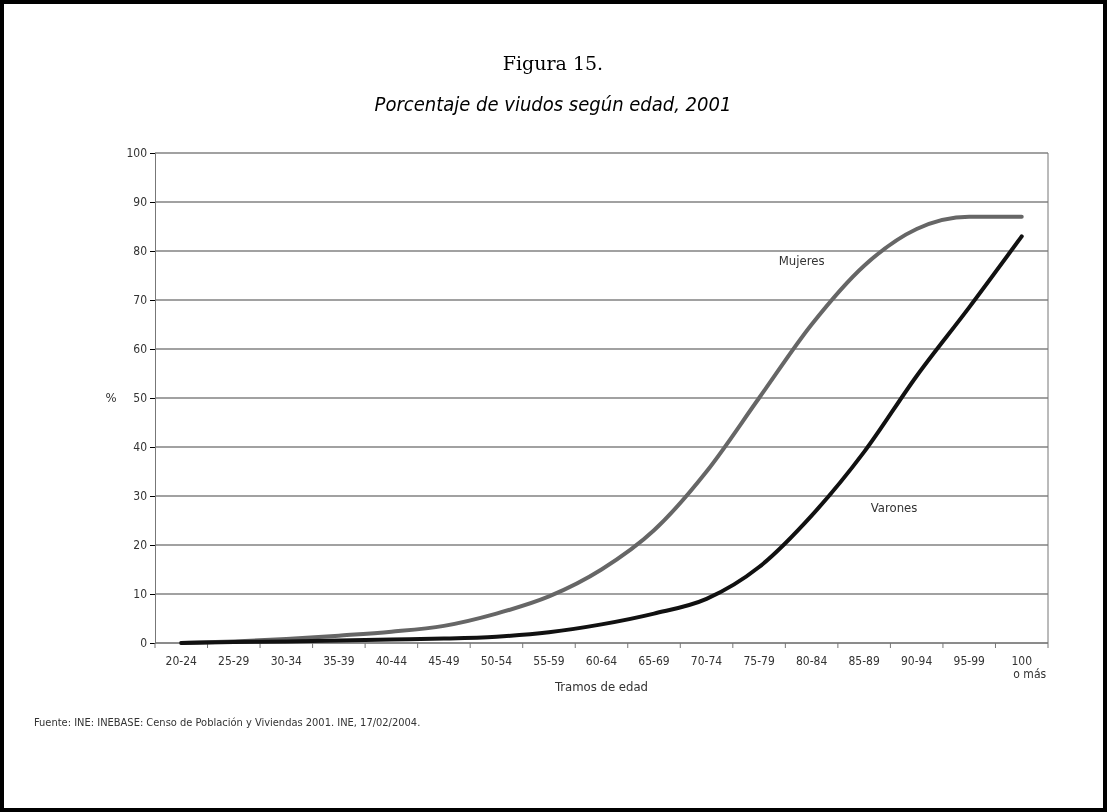 Image resolution: width=1107 pixels, height=812 pixels. What do you see at coordinates (140, 447) in the screenshot?
I see `y-tick-label: 40` at bounding box center [140, 447].